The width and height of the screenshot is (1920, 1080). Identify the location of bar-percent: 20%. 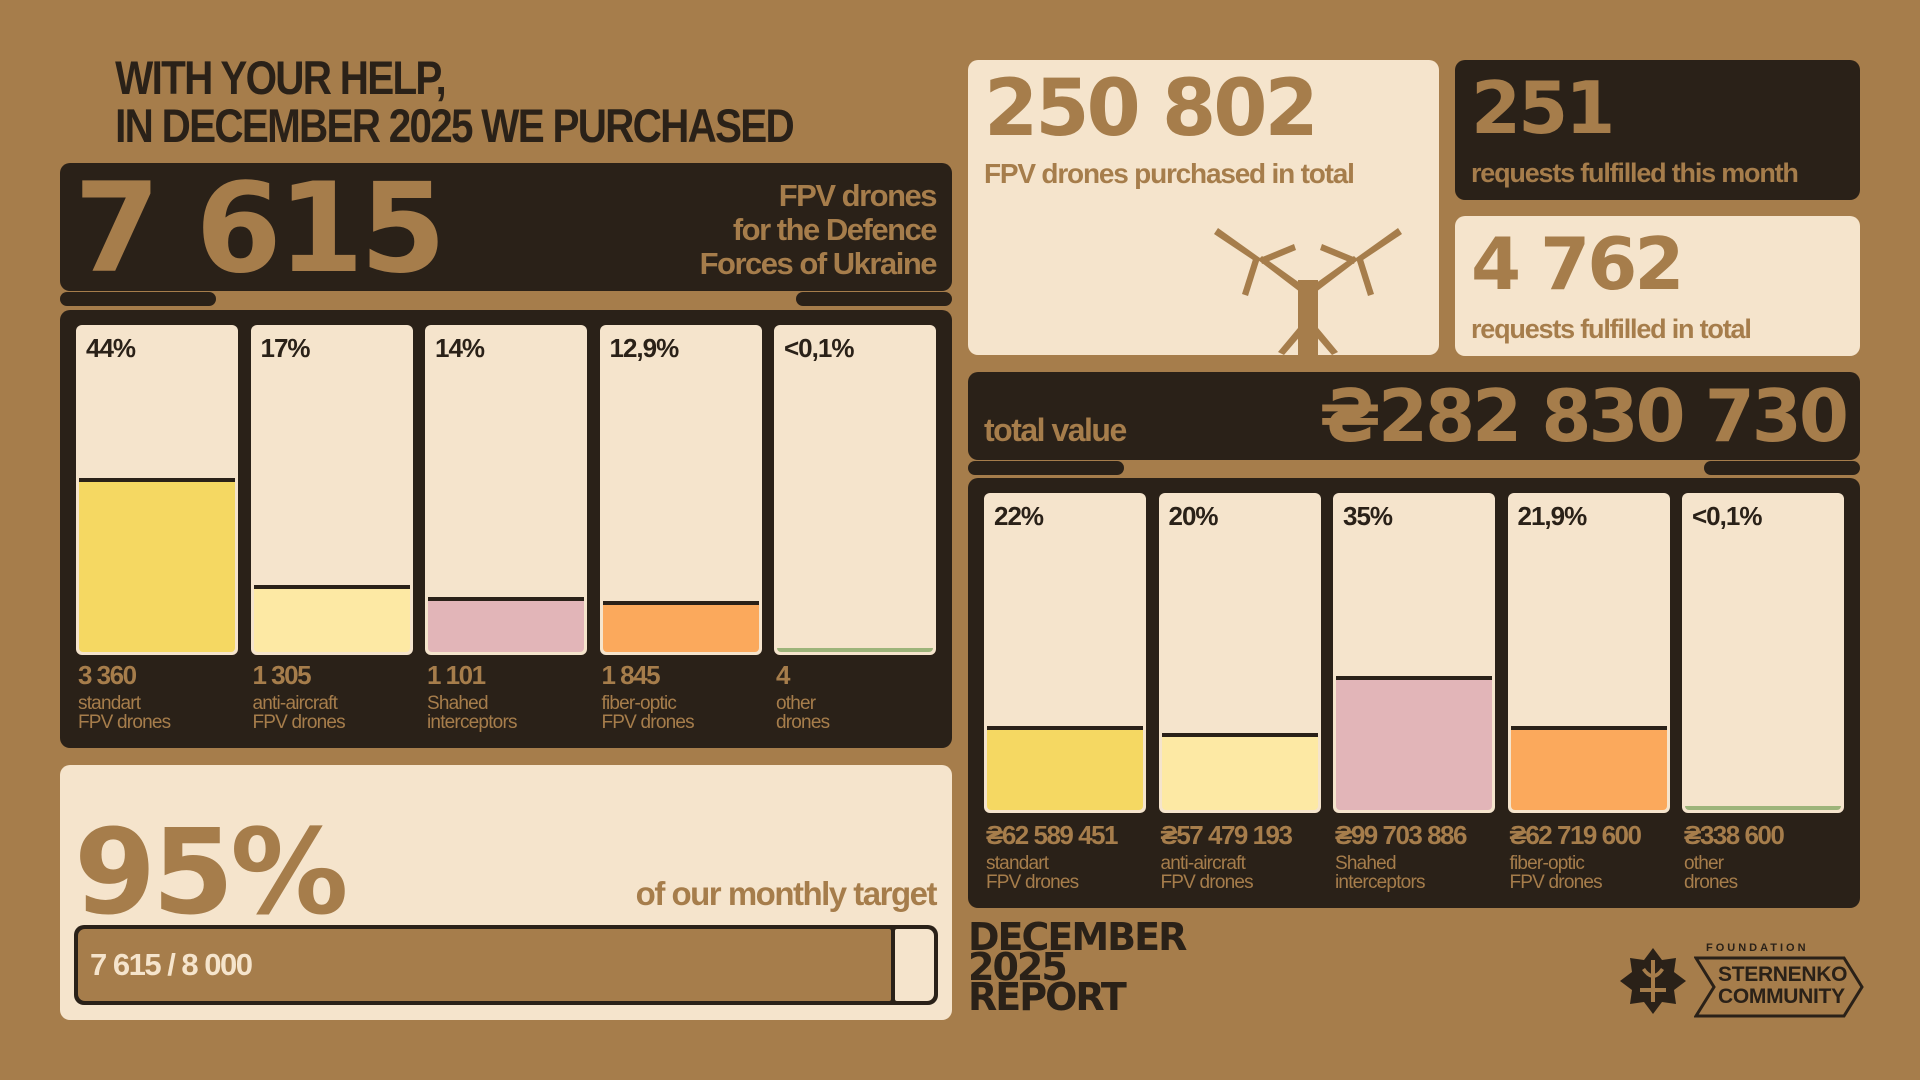
(1193, 516).